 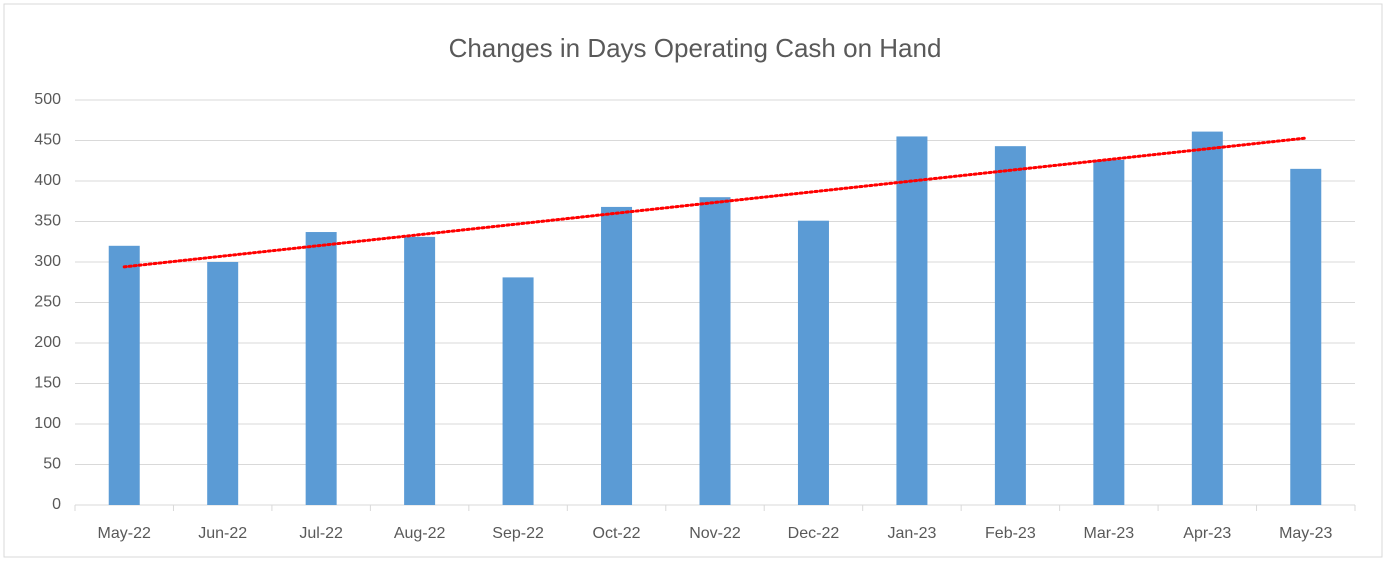 I want to click on x-tick-label: May-22, so click(x=124, y=533).